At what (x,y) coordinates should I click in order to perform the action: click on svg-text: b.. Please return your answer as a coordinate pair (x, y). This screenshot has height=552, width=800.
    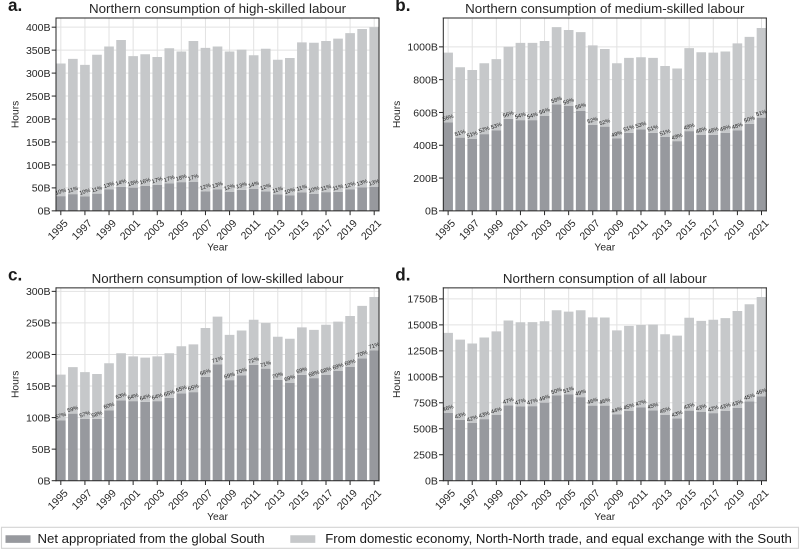
    Looking at the image, I should click on (402, 7).